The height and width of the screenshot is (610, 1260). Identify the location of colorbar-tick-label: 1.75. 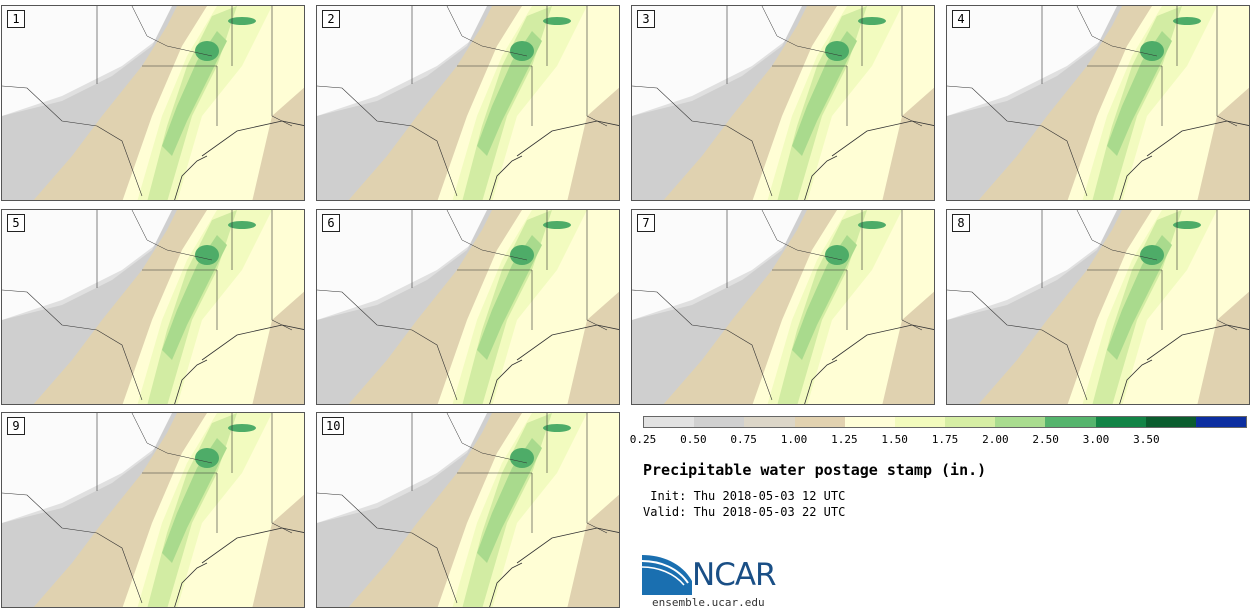
(945, 439).